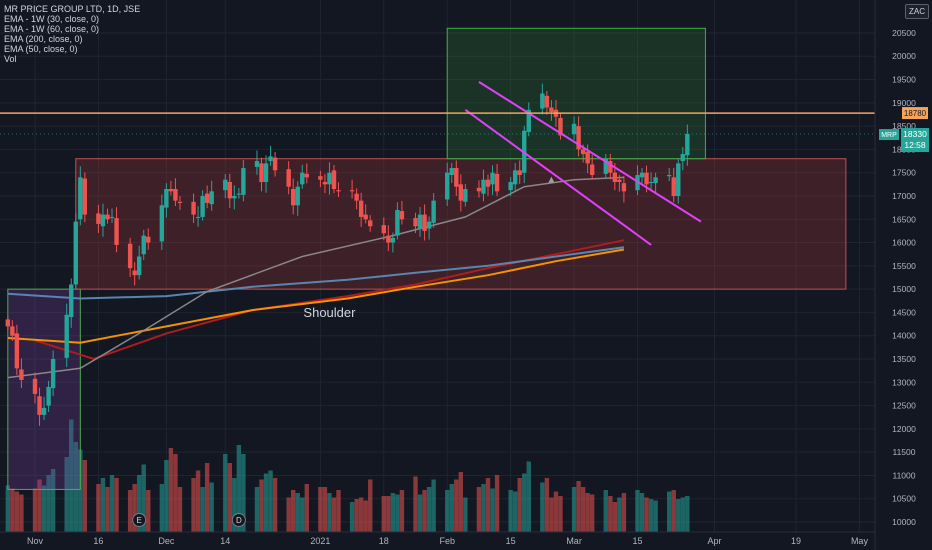 The height and width of the screenshot is (550, 932). Describe the element at coordinates (904, 219) in the screenshot. I see `price-tick-label: 16500` at that location.